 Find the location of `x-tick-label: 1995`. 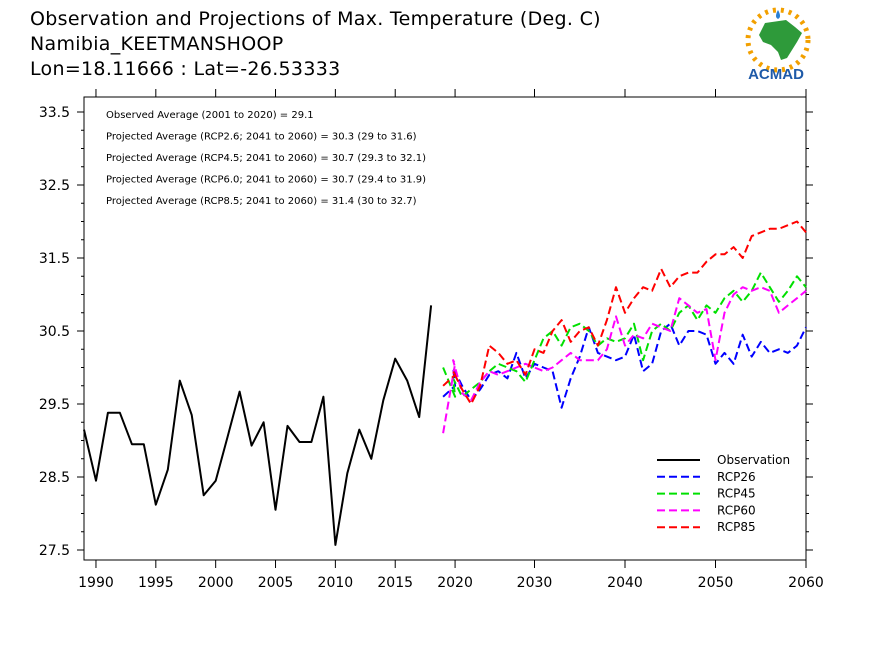

x-tick-label: 1995 is located at coordinates (156, 583).